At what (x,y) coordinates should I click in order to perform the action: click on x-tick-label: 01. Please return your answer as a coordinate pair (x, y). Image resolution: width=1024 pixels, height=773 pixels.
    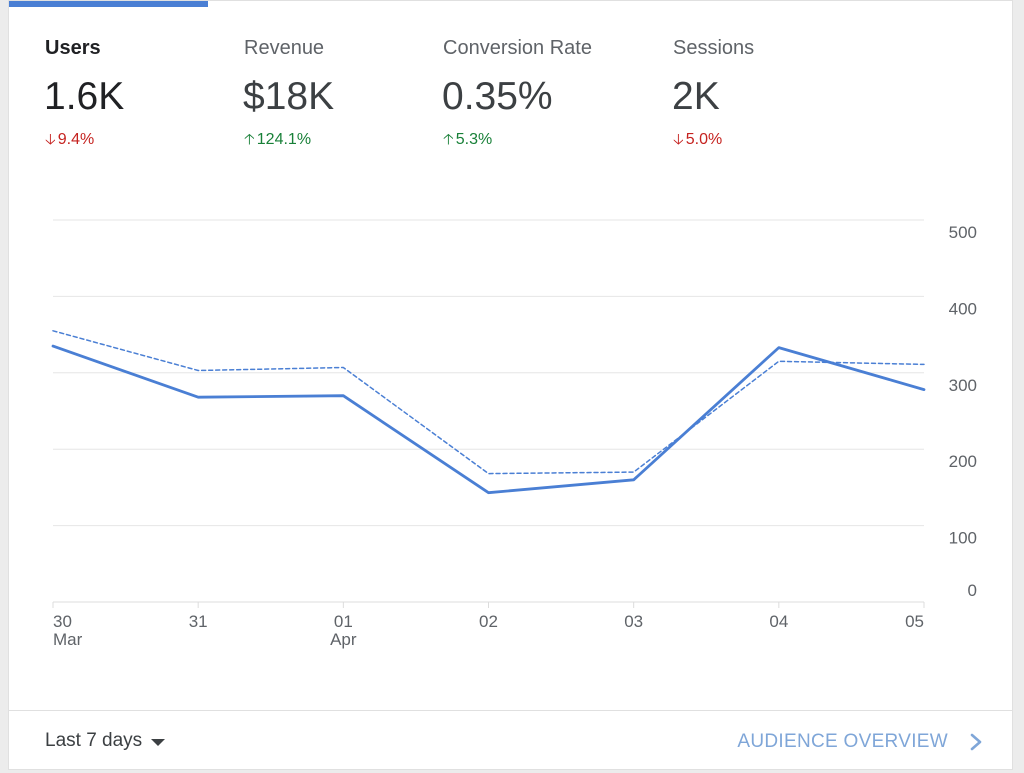
    Looking at the image, I should click on (343, 621).